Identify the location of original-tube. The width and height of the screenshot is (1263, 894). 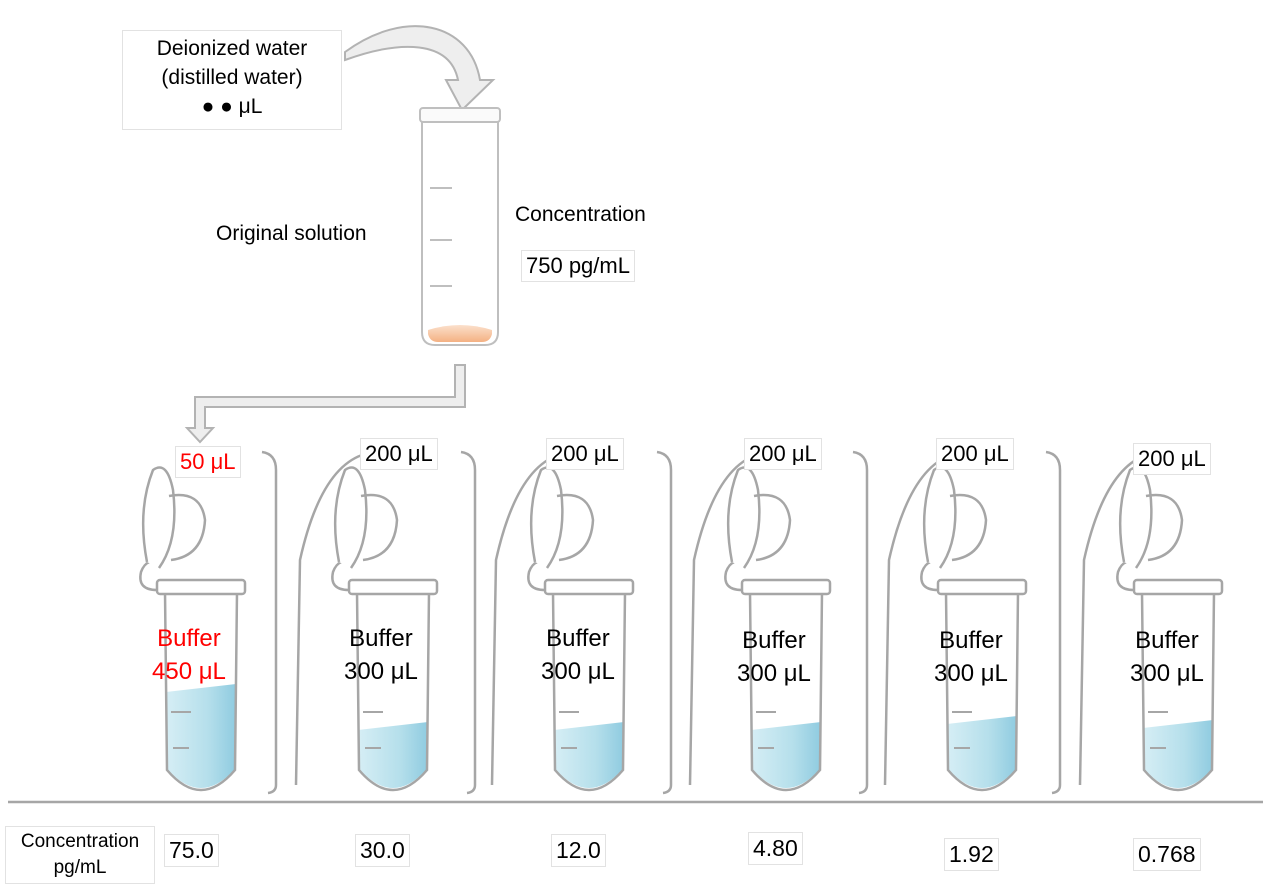
(460, 226).